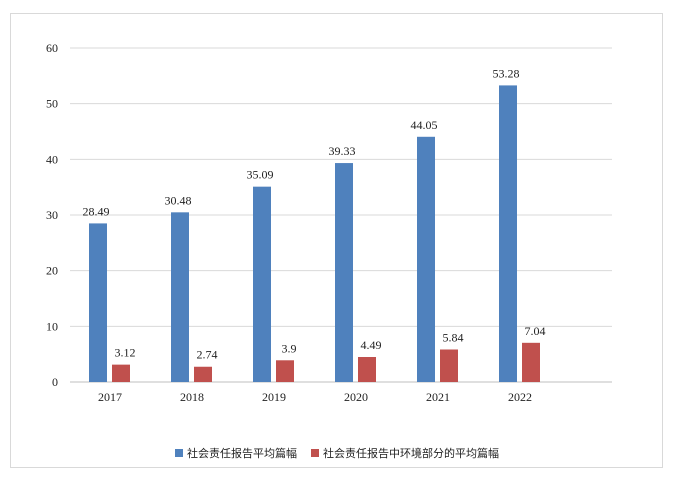 The height and width of the screenshot is (477, 674). What do you see at coordinates (438, 397) in the screenshot?
I see `x-tick-label: 2021` at bounding box center [438, 397].